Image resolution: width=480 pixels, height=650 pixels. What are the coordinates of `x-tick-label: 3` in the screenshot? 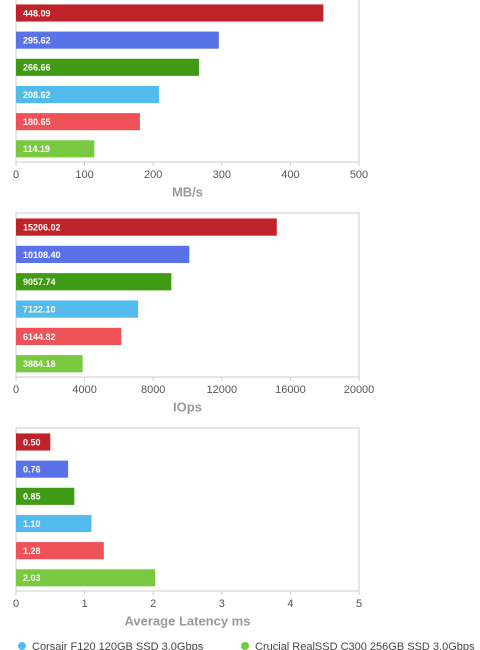 It's located at (222, 604).